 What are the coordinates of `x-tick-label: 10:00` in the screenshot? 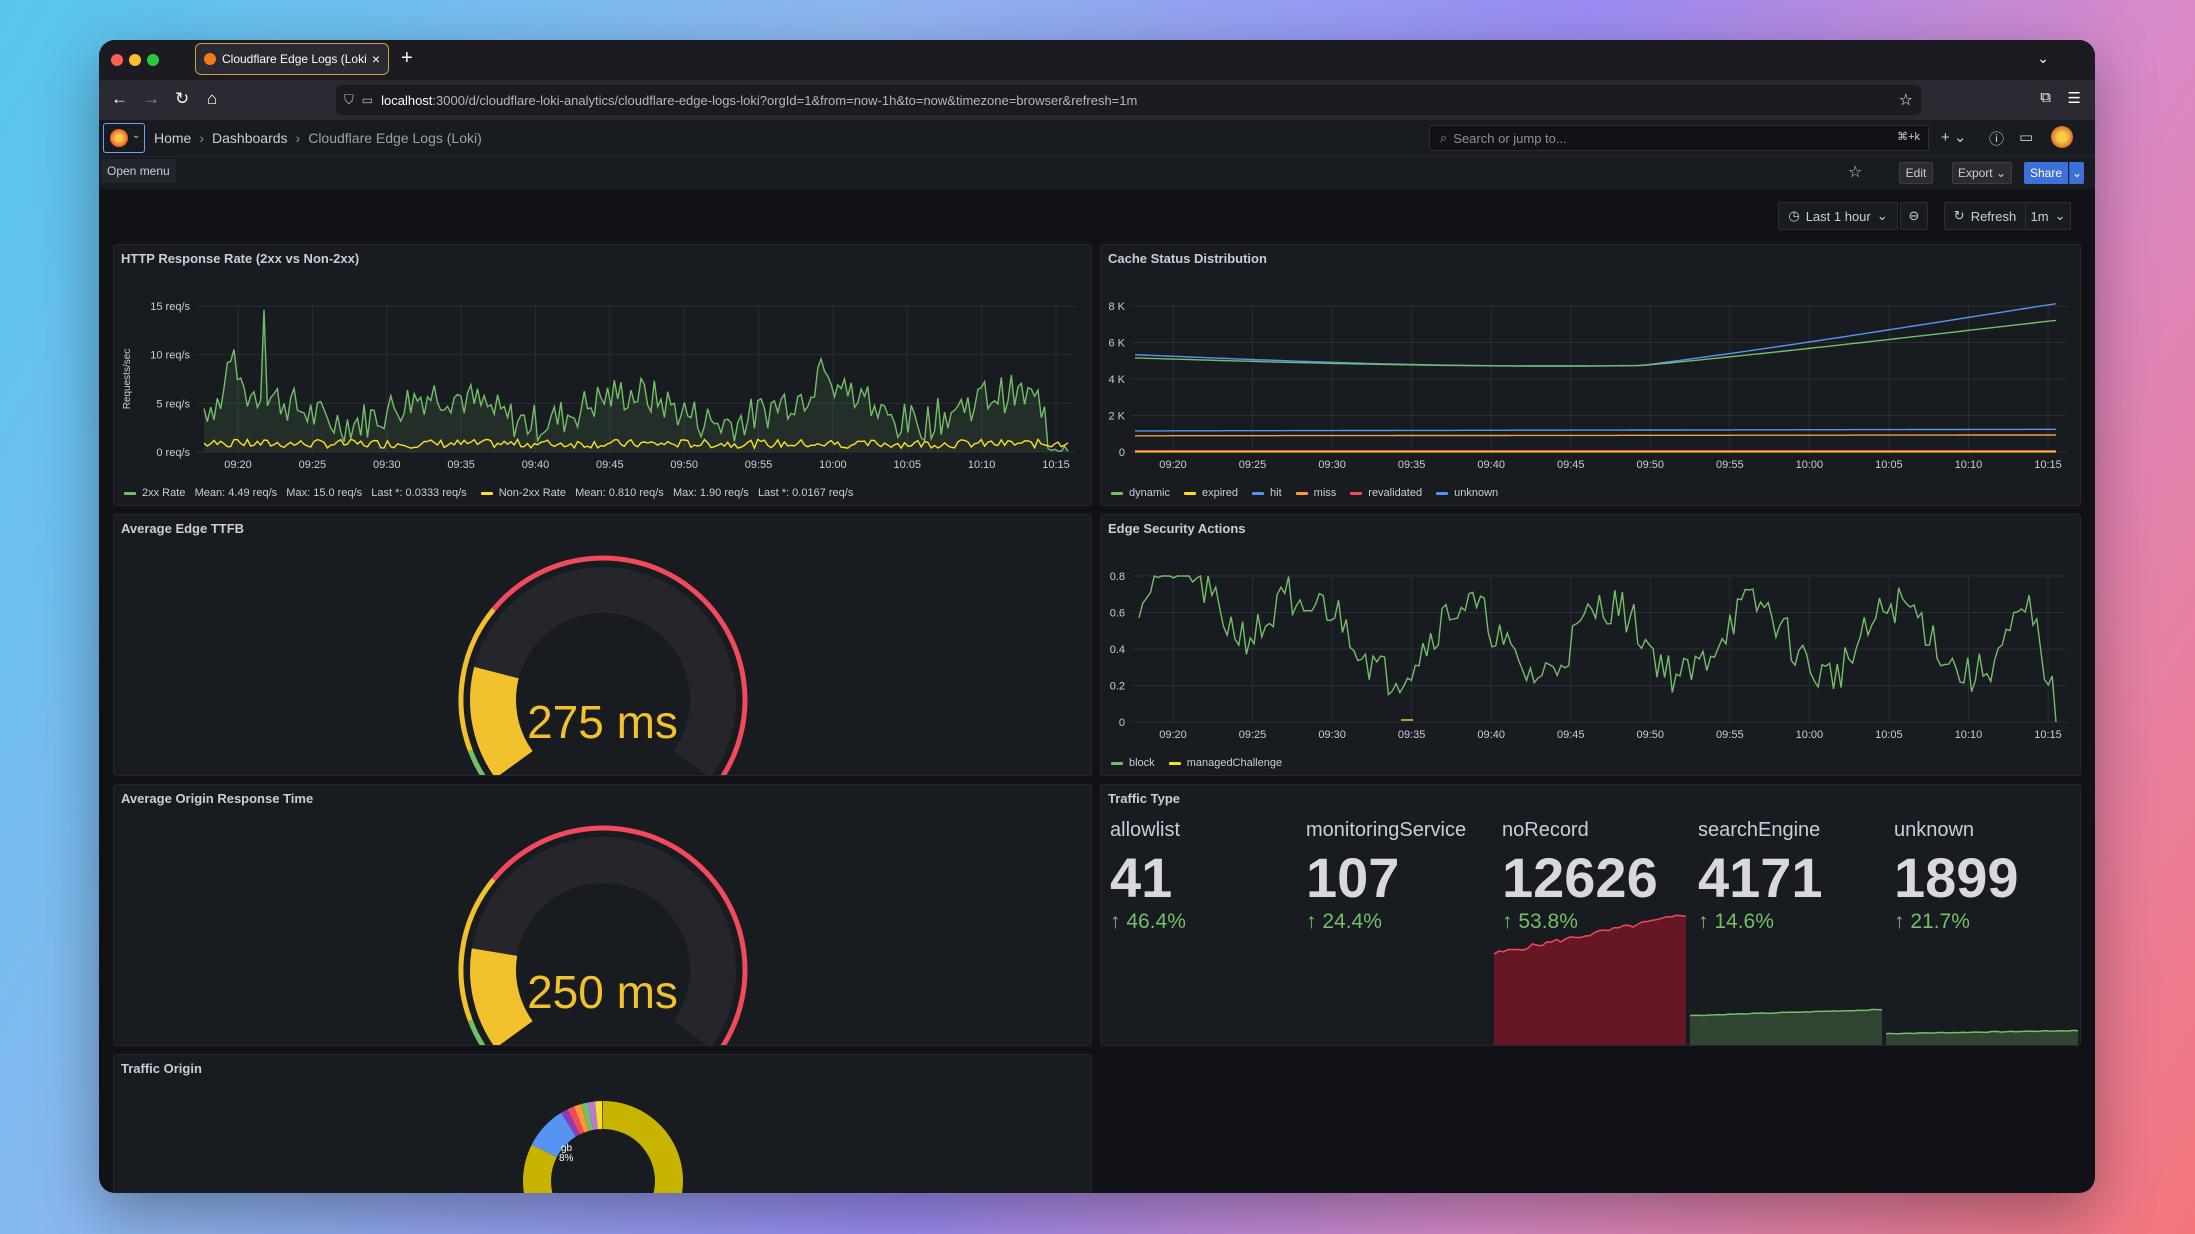 It's located at (1810, 465).